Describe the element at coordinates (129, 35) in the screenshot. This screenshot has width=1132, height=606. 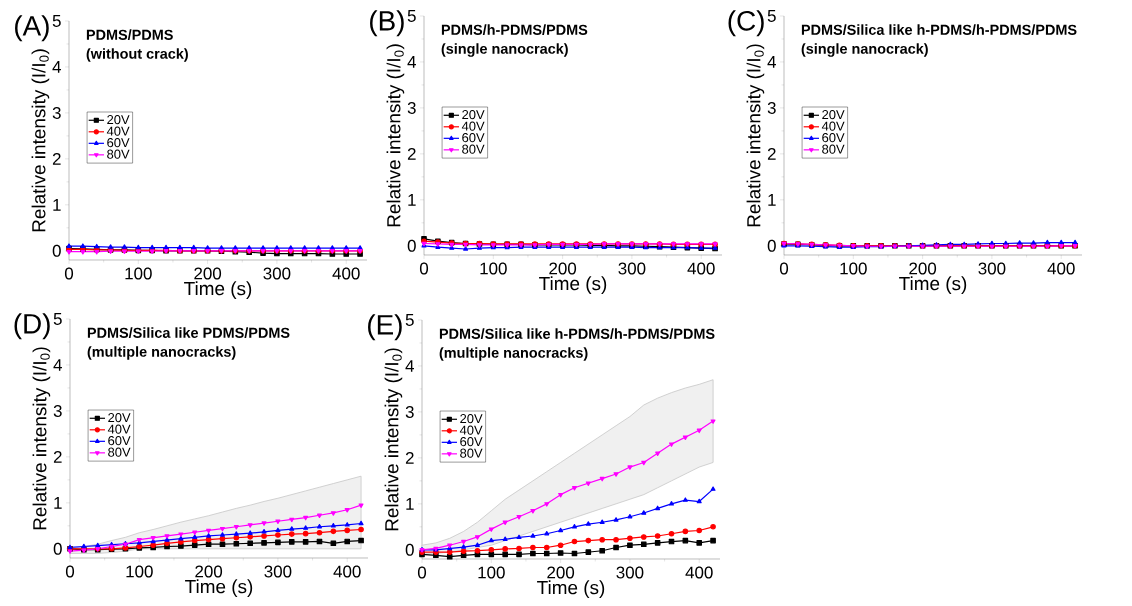
I see `annotation: PDMS/PDMS` at that location.